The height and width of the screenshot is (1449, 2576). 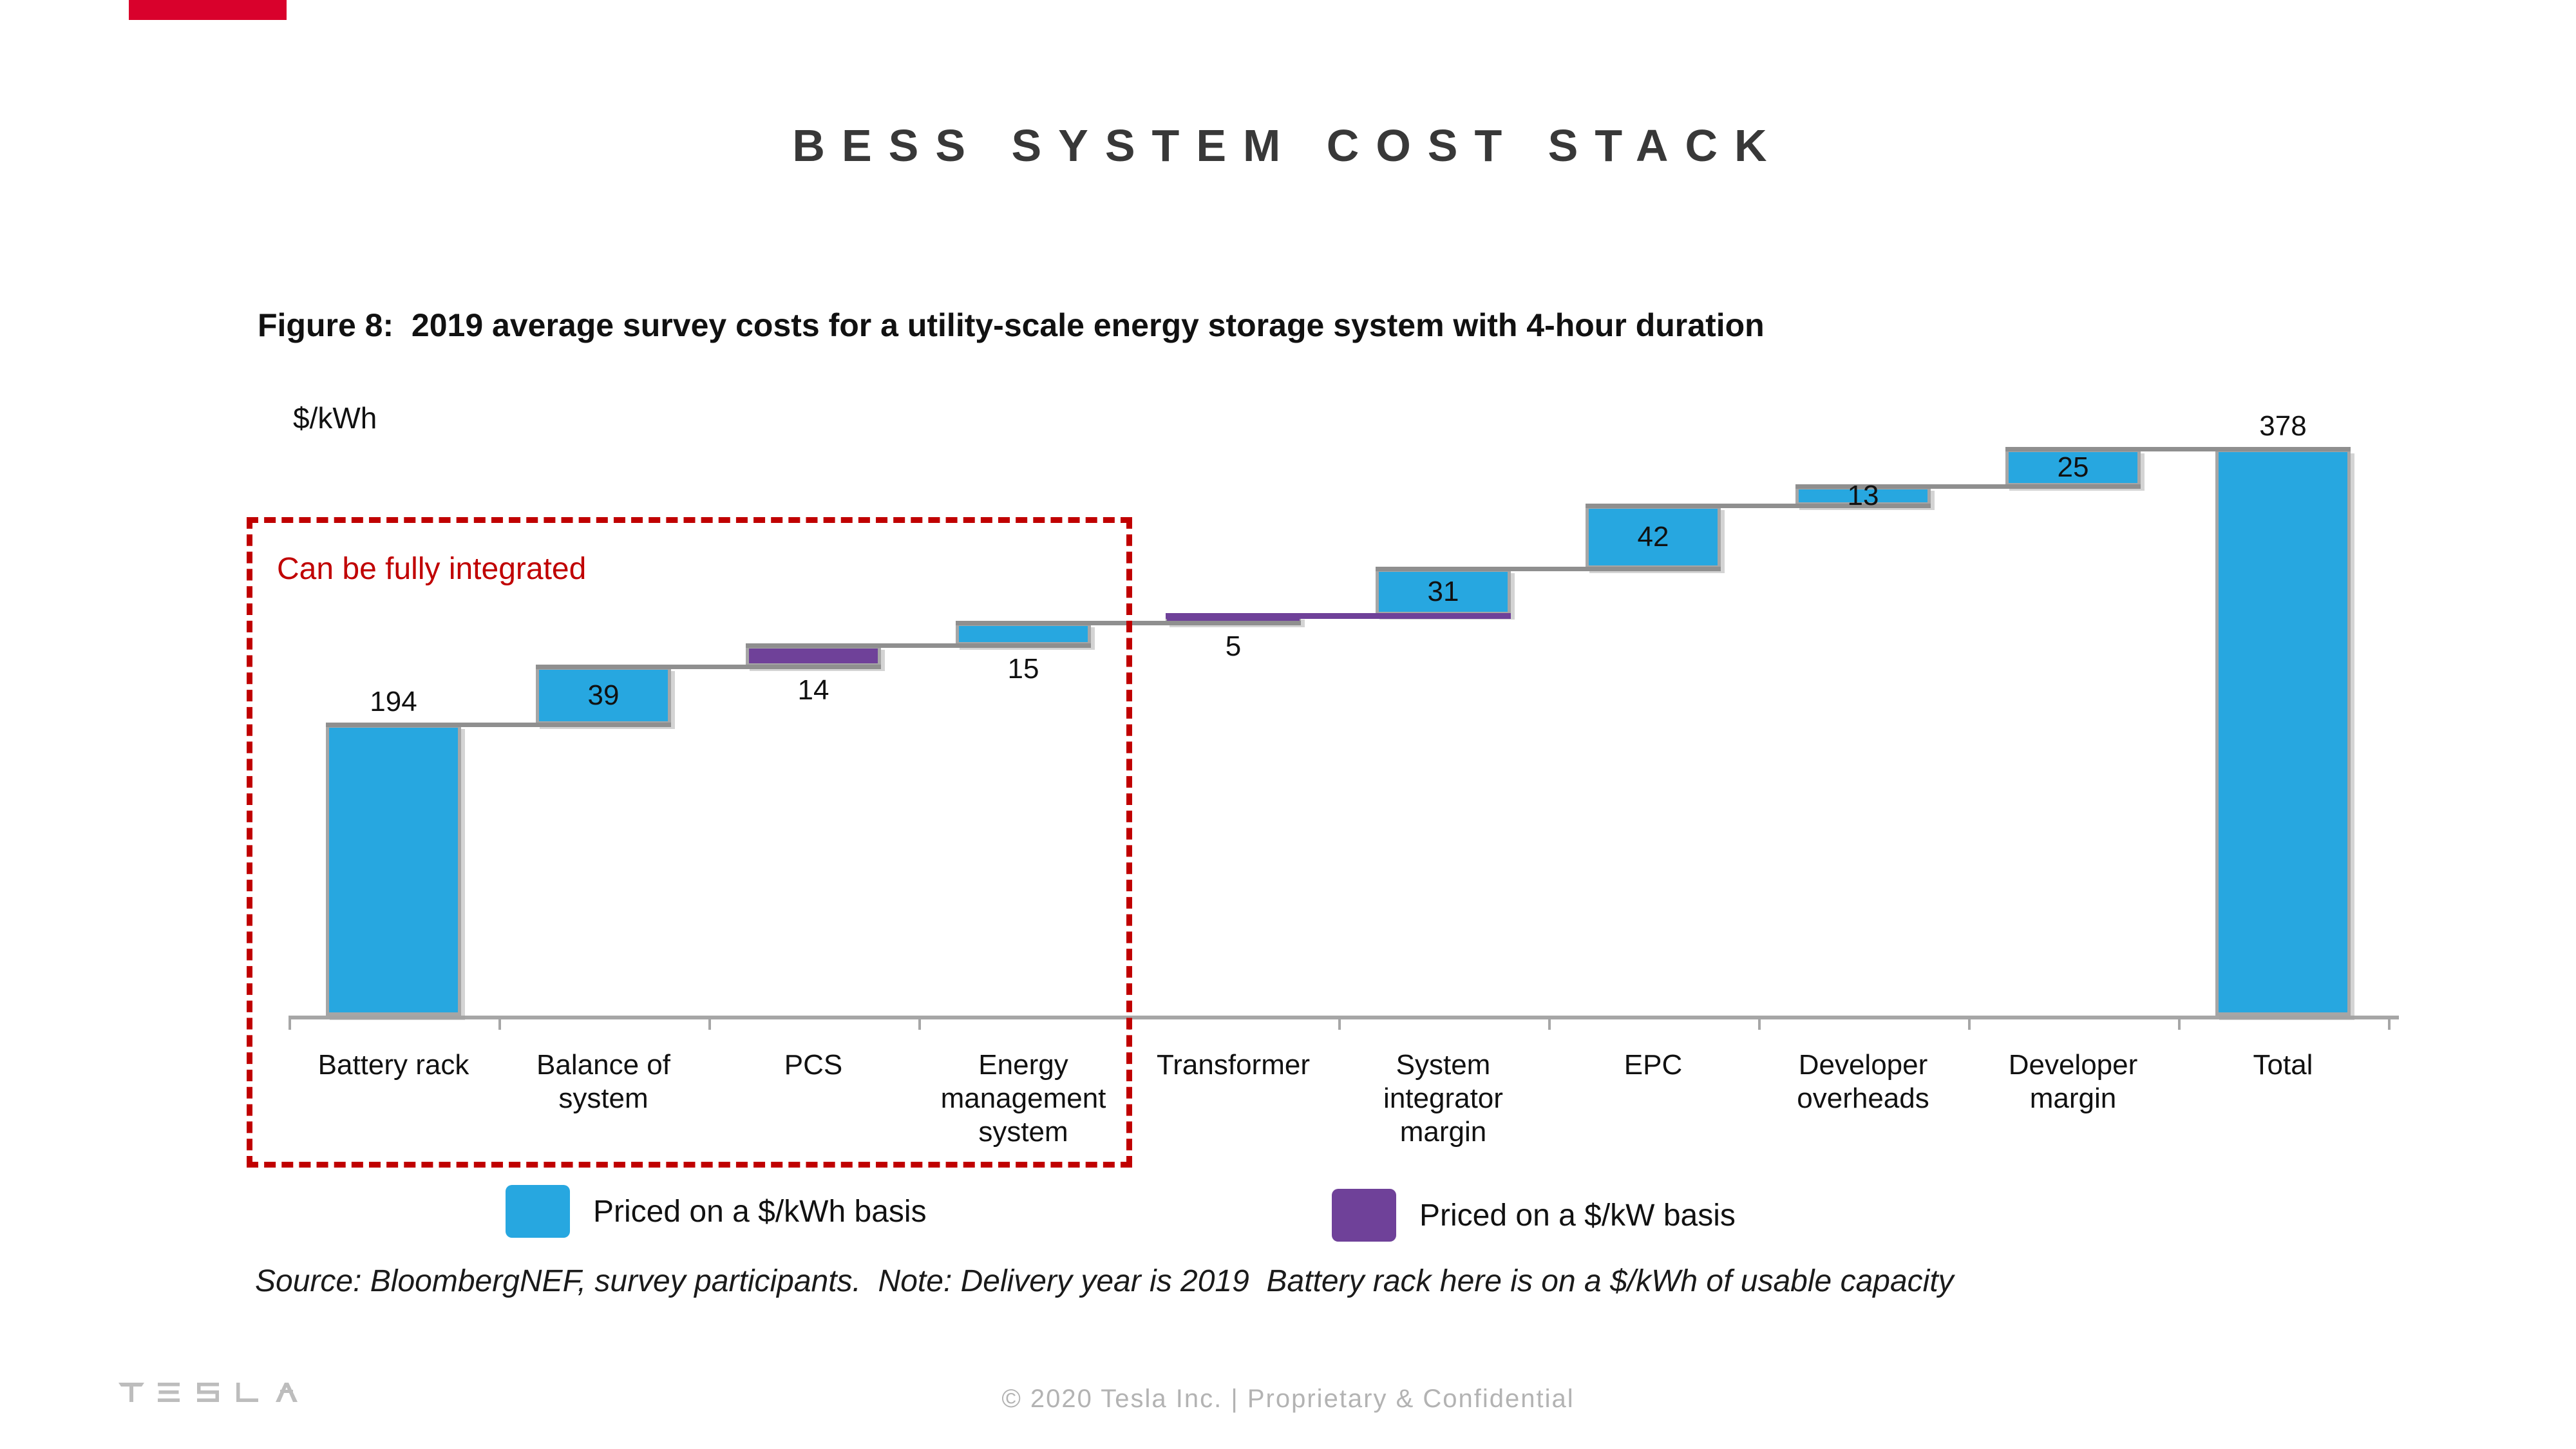 What do you see at coordinates (1023, 668) in the screenshot?
I see `bar-value-label-3: 15` at bounding box center [1023, 668].